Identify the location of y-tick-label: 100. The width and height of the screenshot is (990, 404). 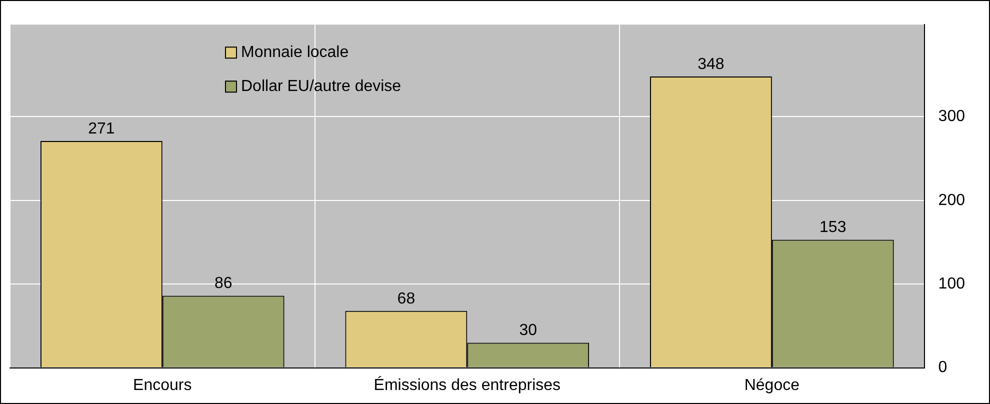
(952, 284).